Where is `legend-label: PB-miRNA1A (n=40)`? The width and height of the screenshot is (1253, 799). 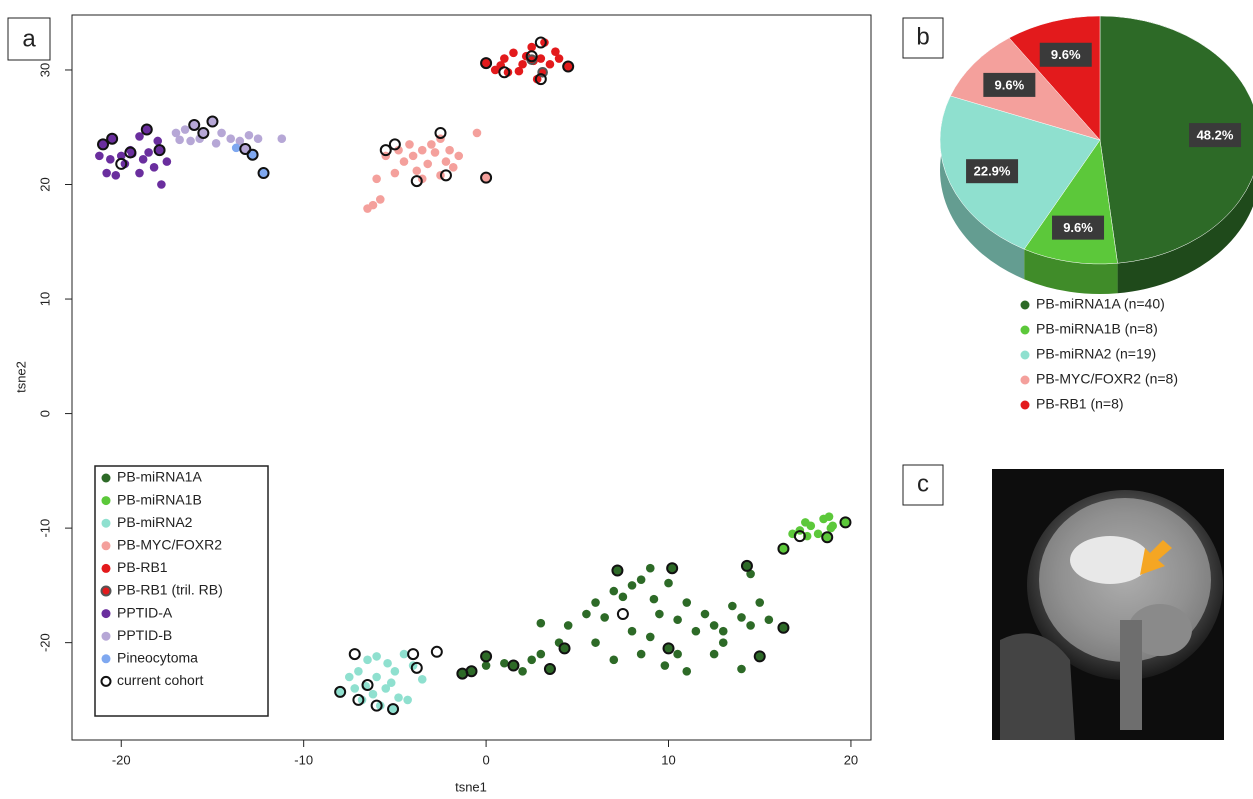
legend-label: PB-miRNA1A (n=40) is located at coordinates (1100, 304).